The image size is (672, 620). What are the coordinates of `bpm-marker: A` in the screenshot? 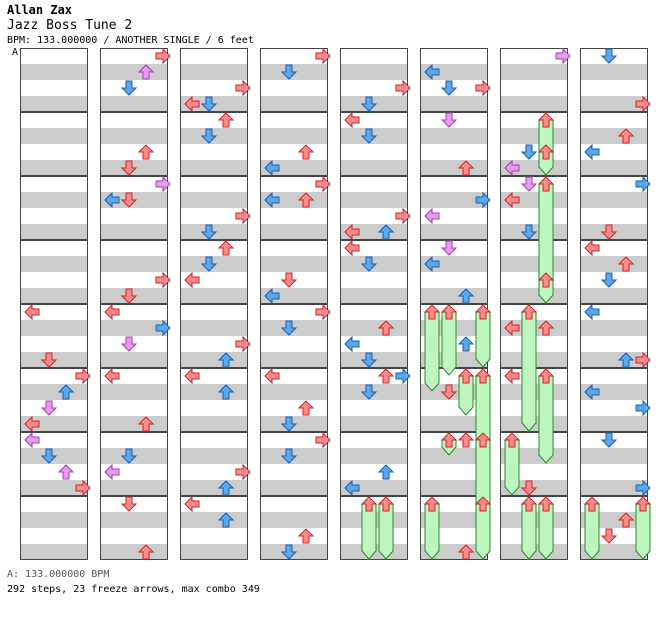 It's located at (15, 52).